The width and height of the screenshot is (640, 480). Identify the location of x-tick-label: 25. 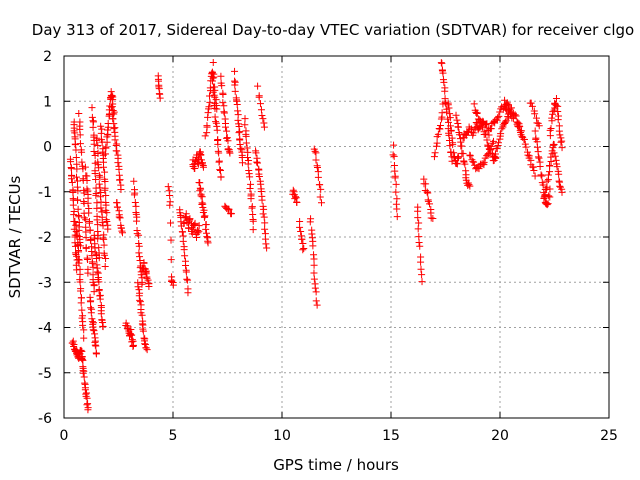
(609, 436).